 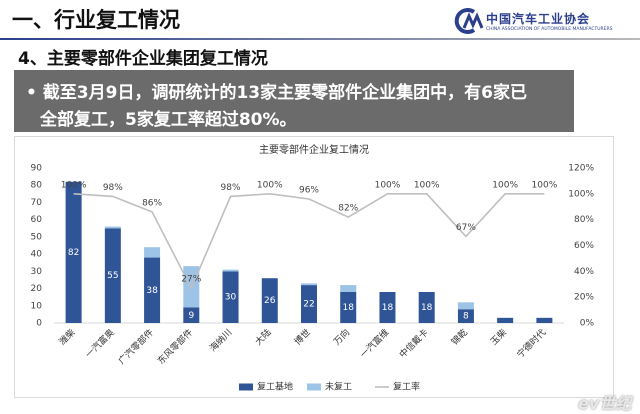 What do you see at coordinates (309, 191) in the screenshot?
I see `rate-label: 96%` at bounding box center [309, 191].